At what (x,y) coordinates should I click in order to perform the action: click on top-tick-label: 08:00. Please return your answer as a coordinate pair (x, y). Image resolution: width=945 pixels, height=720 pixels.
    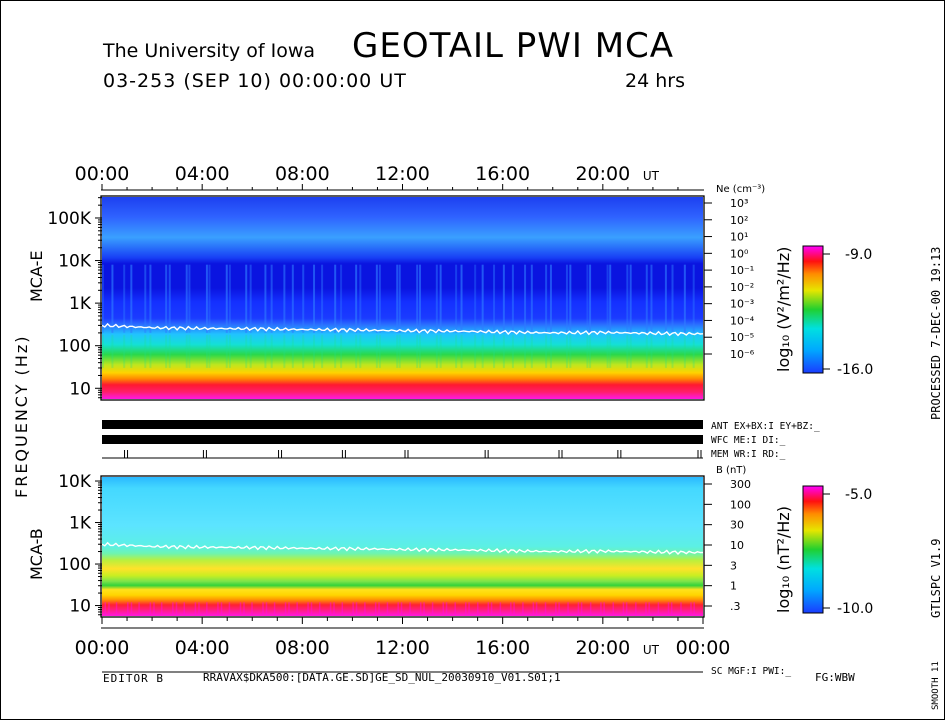
    Looking at the image, I should click on (302, 174).